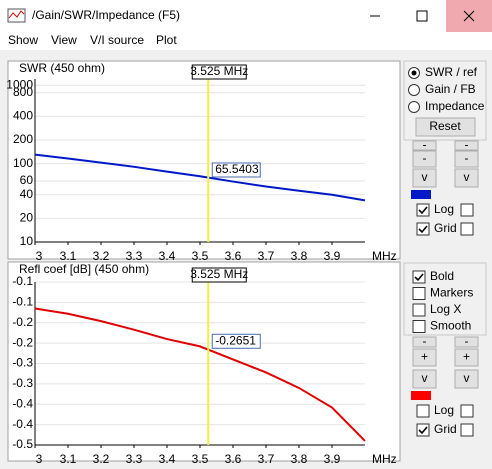 The height and width of the screenshot is (469, 492). I want to click on menu-item: Show, so click(23, 40).